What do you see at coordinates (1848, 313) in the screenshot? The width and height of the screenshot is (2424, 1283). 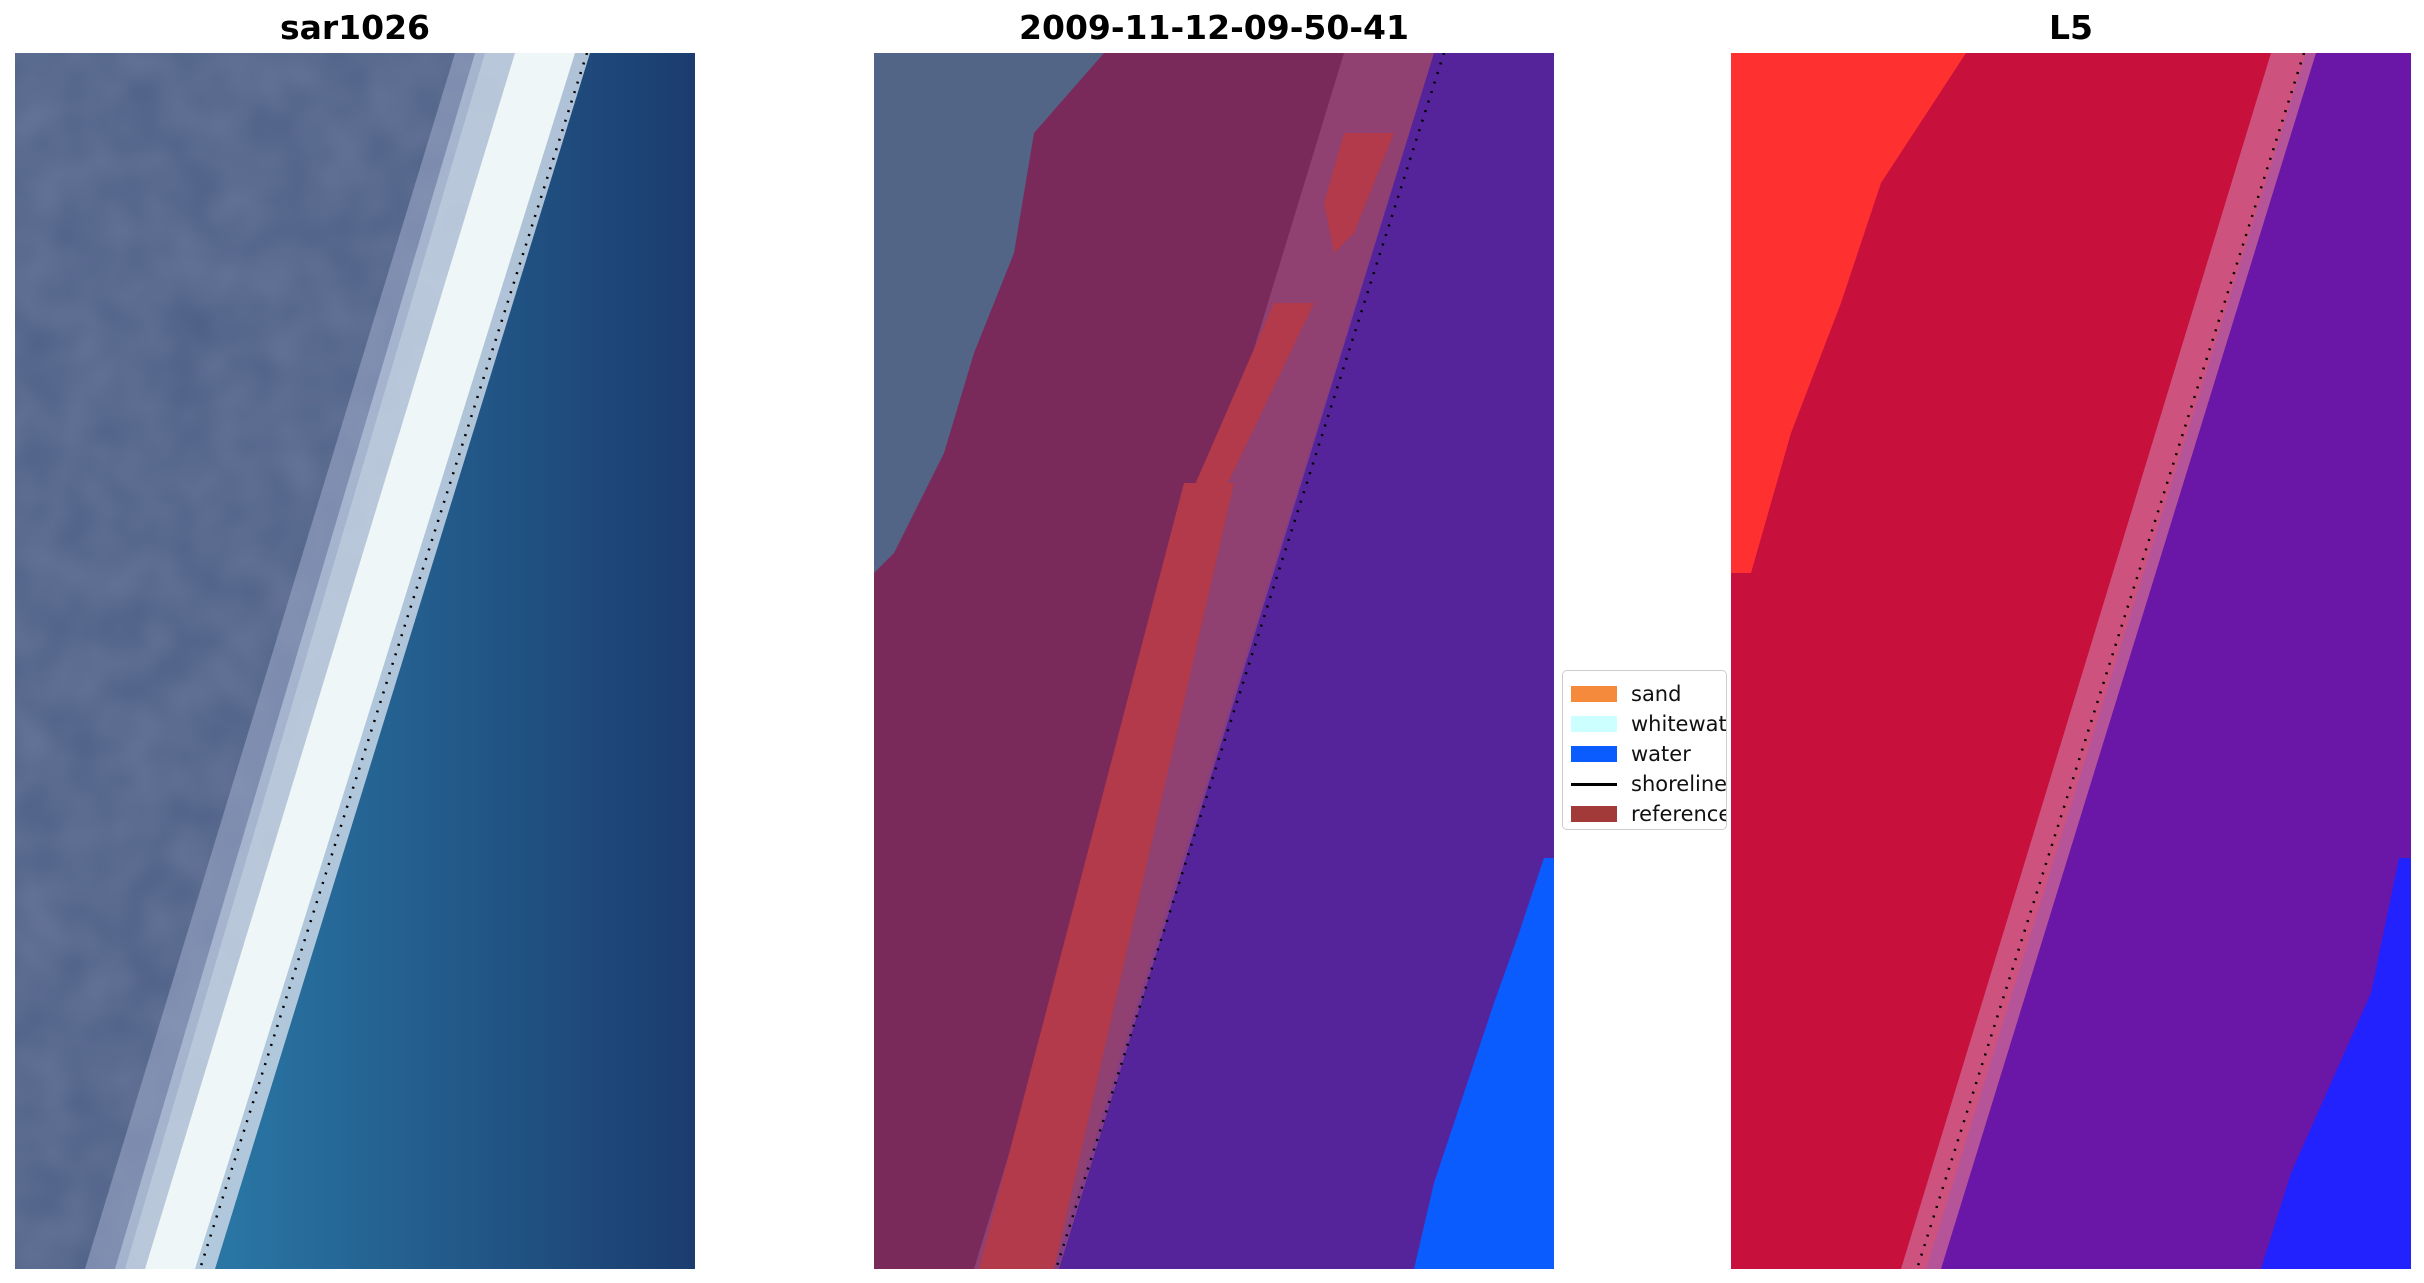 I see `l5-land-region` at bounding box center [1848, 313].